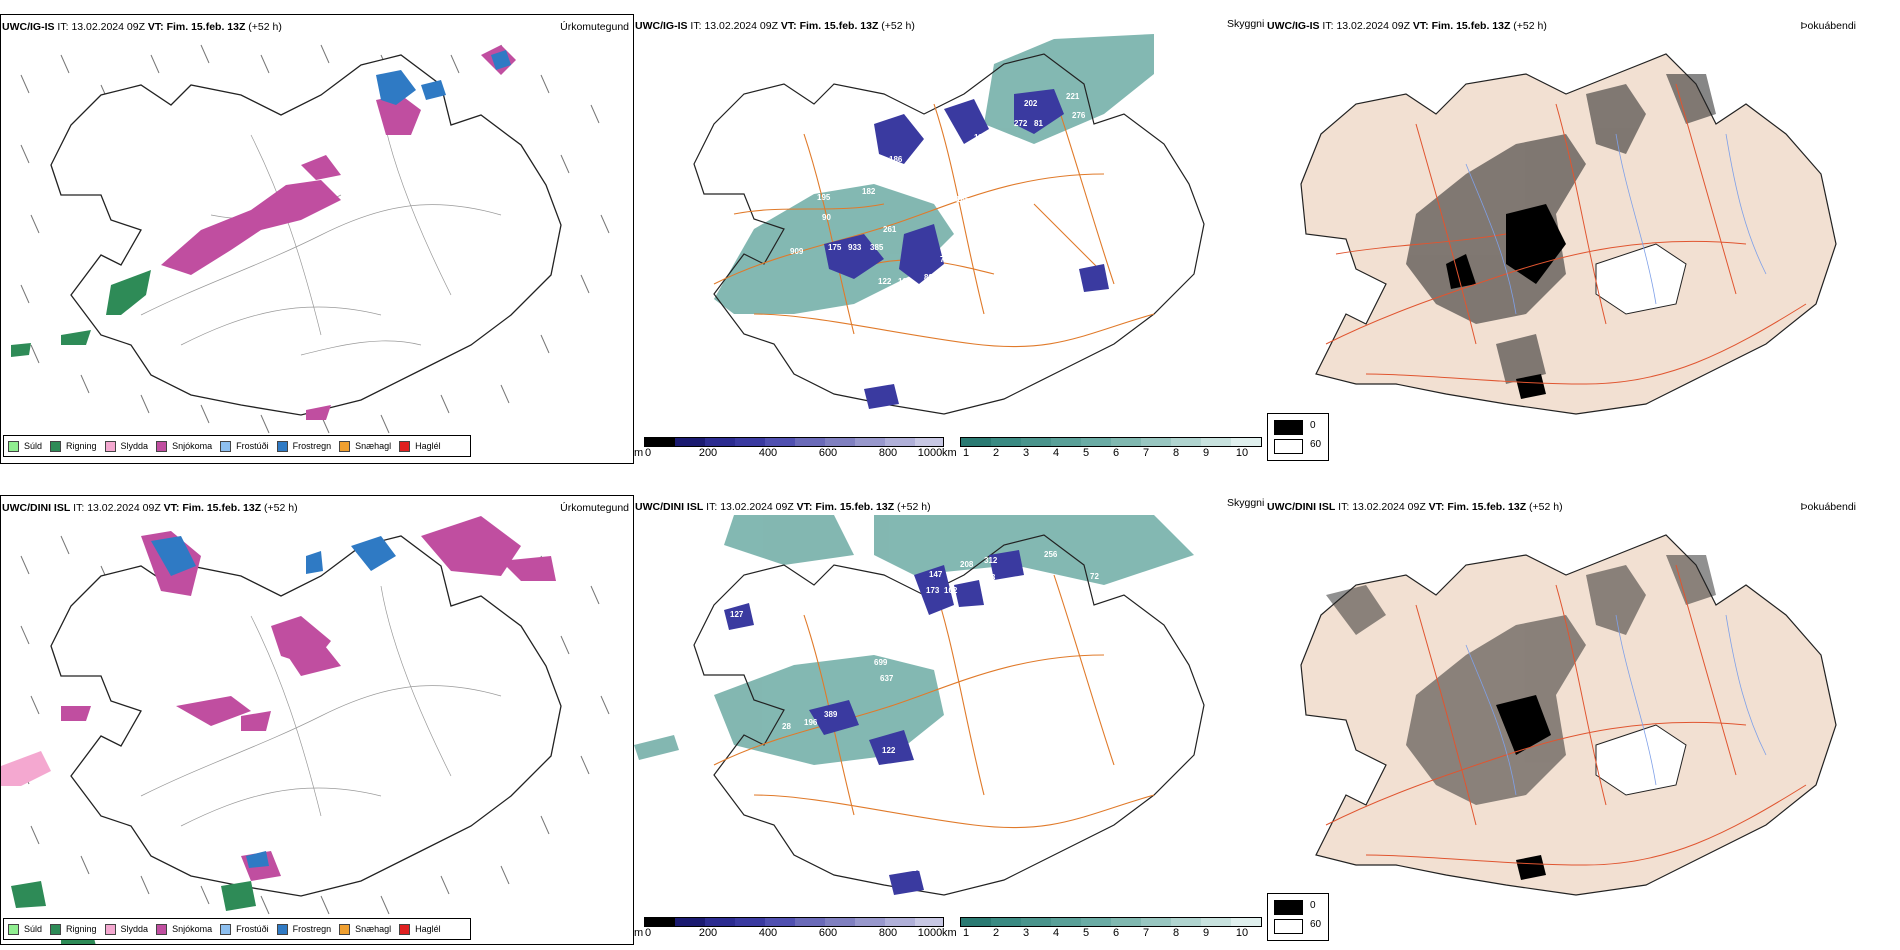 This screenshot has width=1900, height=950. I want to click on iceland-land, so click(1568, 715).